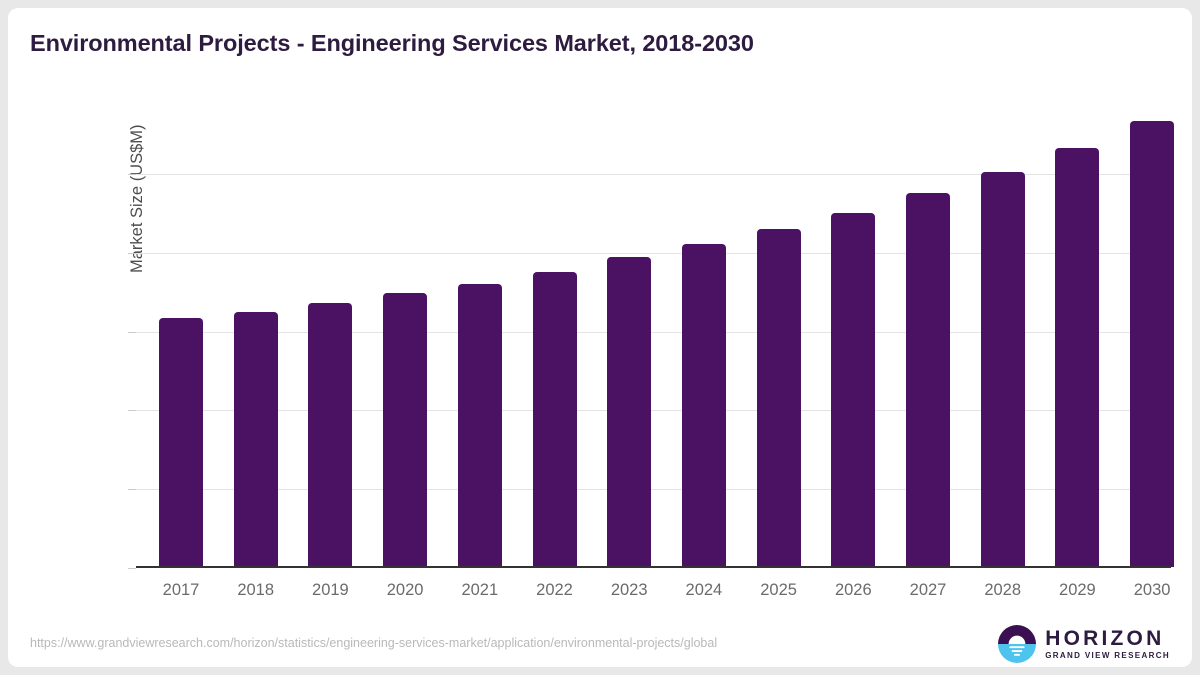 The image size is (1200, 675). Describe the element at coordinates (554, 590) in the screenshot. I see `x-tick-label: 2022` at that location.